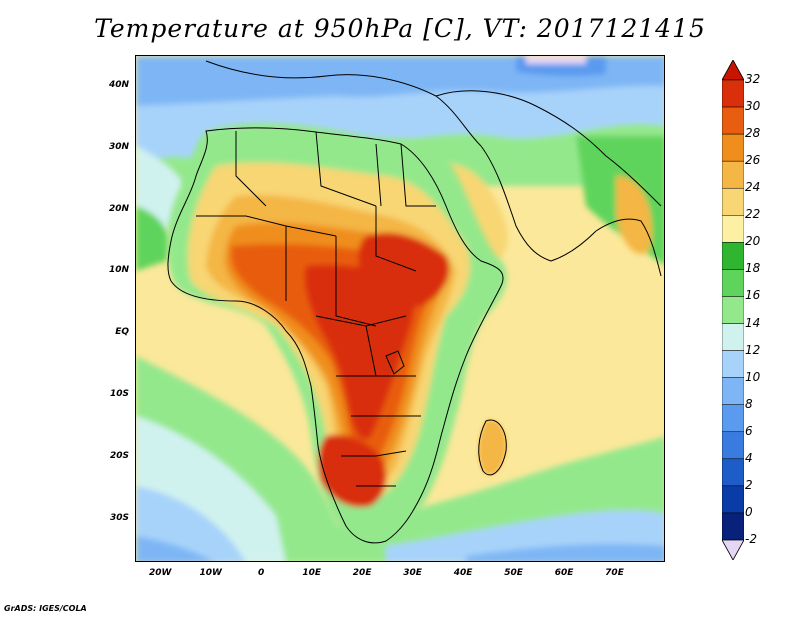 This screenshot has width=800, height=618. Describe the element at coordinates (122, 332) in the screenshot. I see `lat-tick-label: EQ` at that location.